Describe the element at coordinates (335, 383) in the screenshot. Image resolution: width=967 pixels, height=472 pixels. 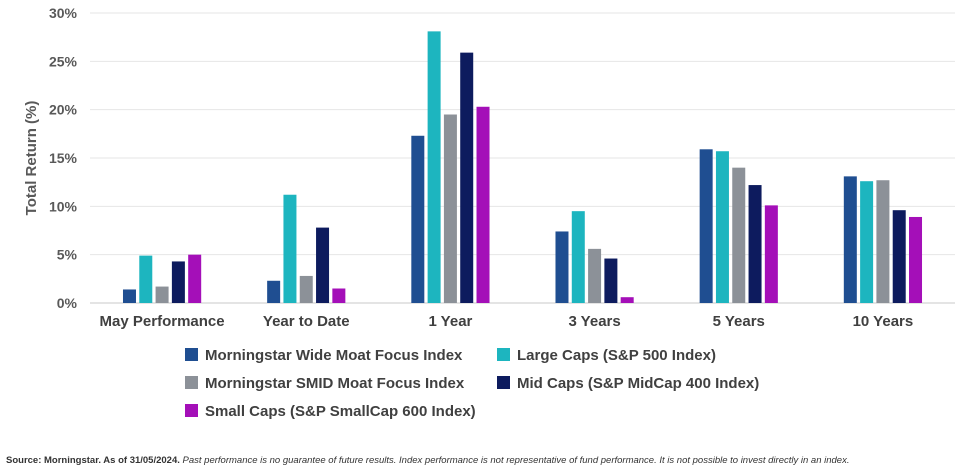
I see `legend-label: Morningstar SMID Moat Focus Index` at that location.